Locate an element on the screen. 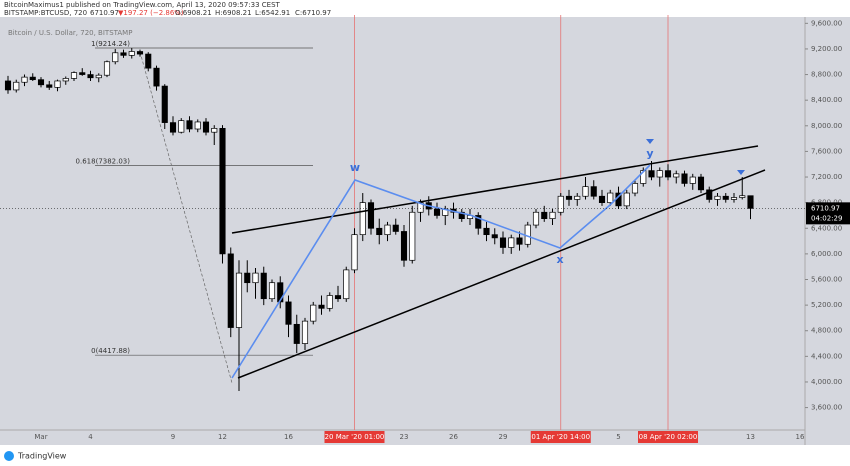 The height and width of the screenshot is (466, 850). y-tick-label: 4,400.00 is located at coordinates (826, 356).